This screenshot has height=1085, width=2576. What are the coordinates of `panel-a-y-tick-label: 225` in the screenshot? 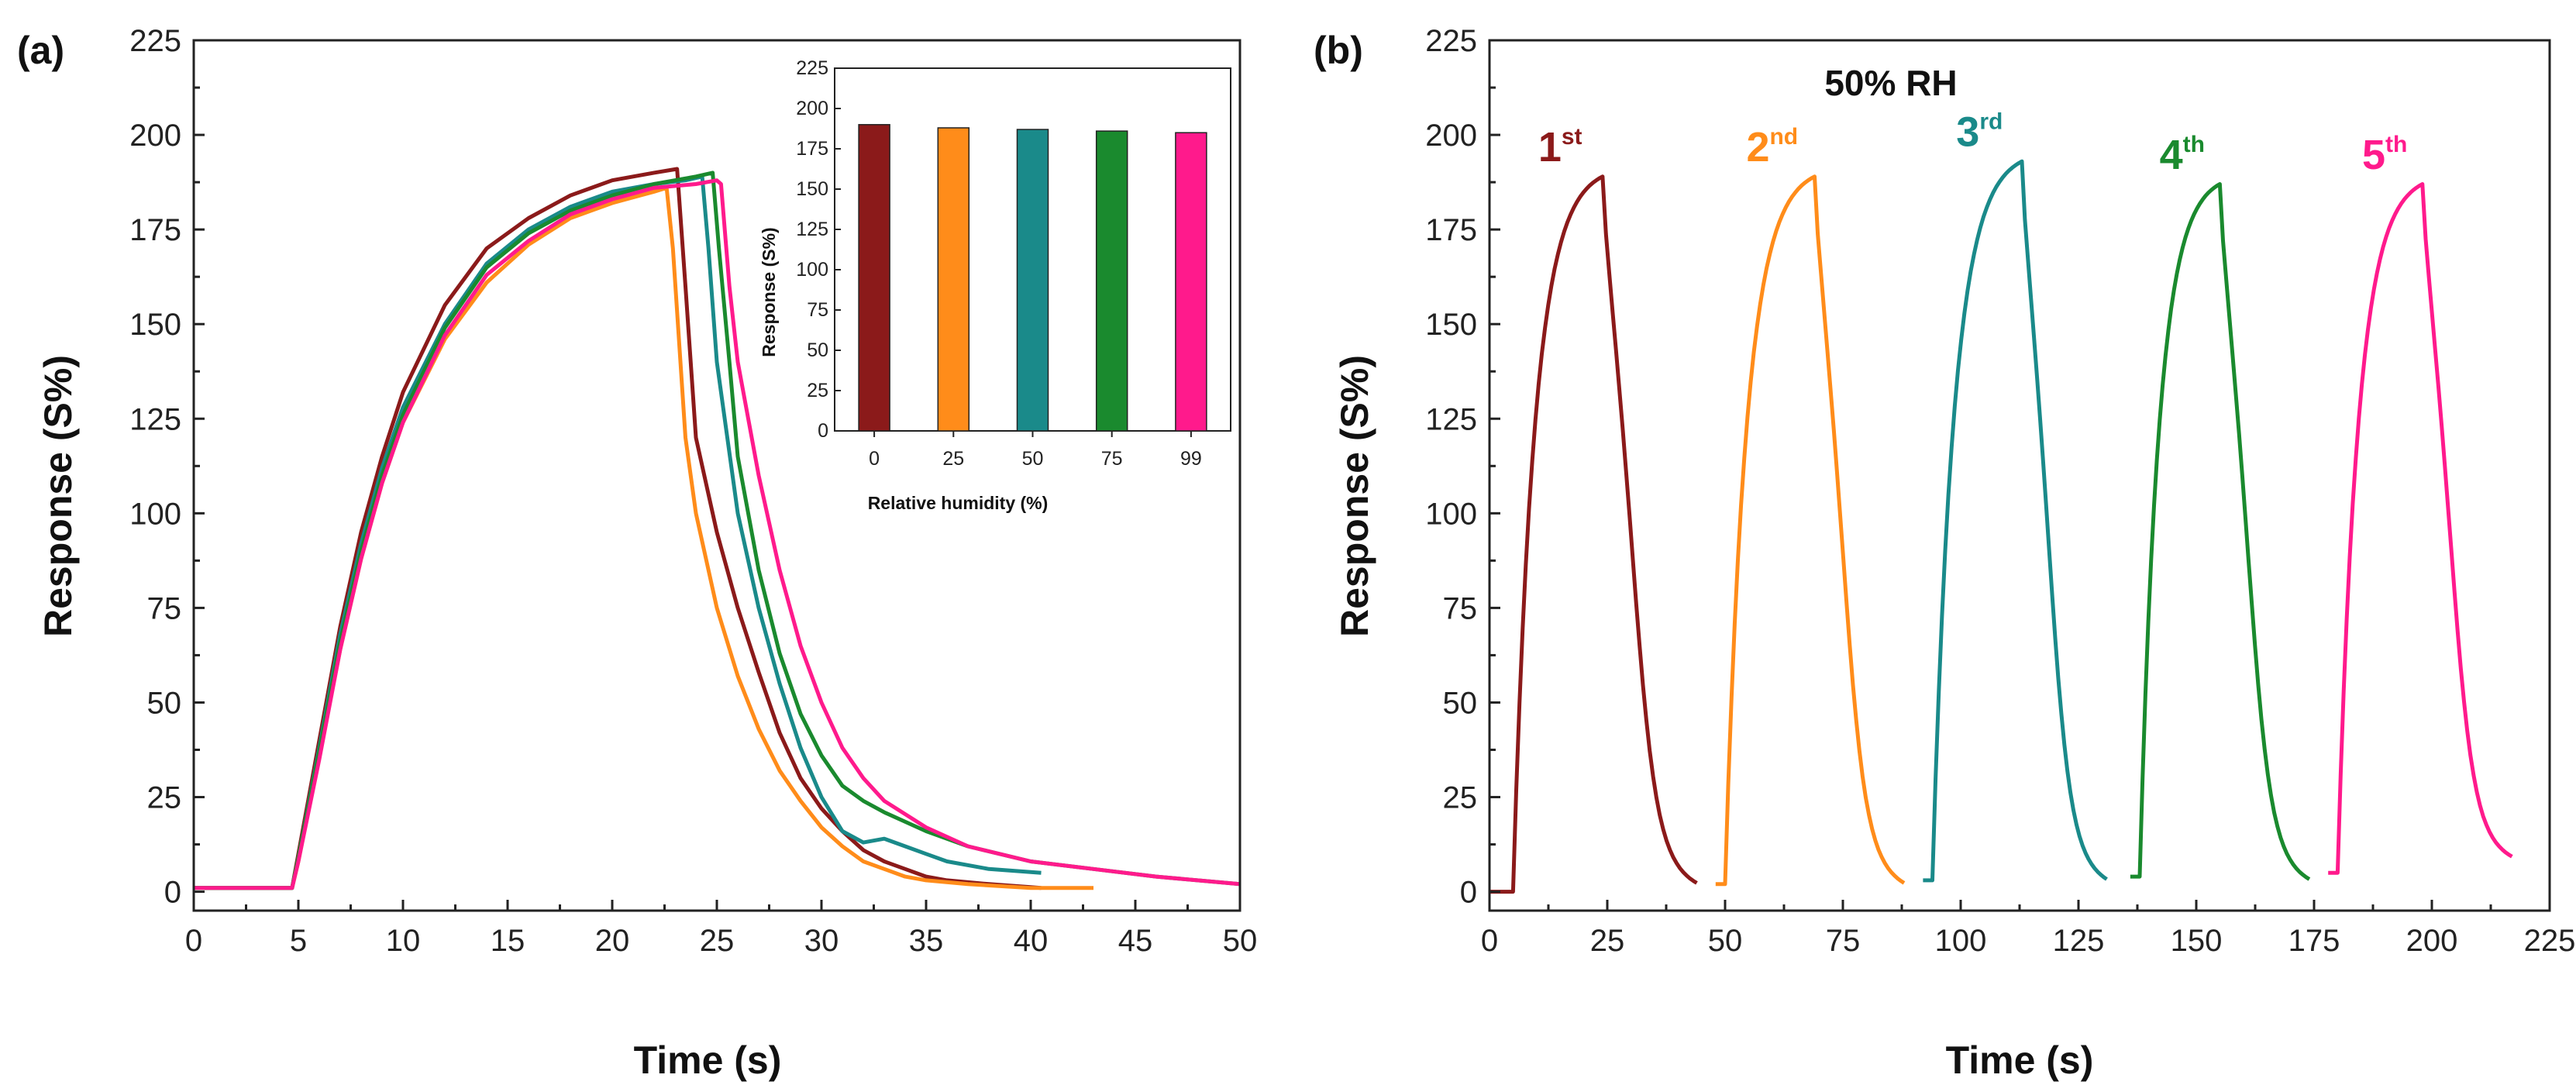 It's located at (155, 41).